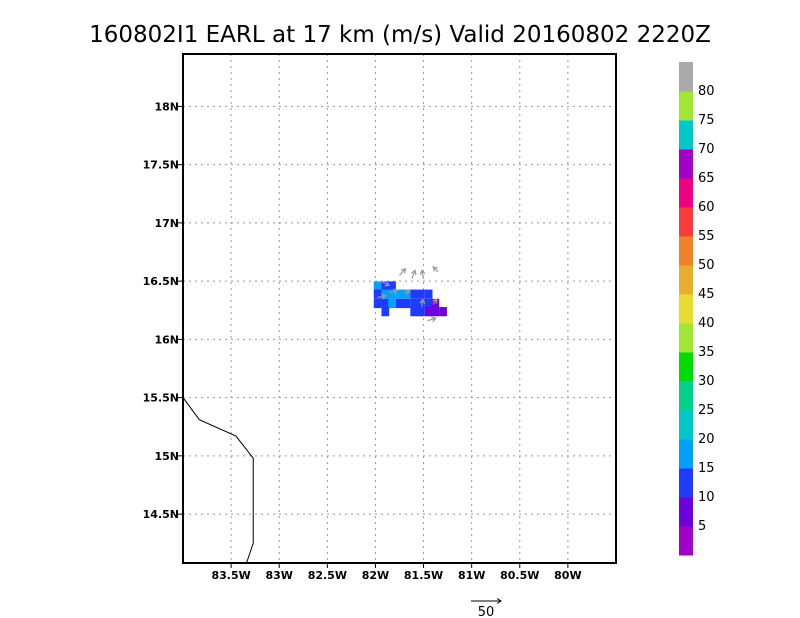  I want to click on colorbar-label: 35, so click(706, 352).